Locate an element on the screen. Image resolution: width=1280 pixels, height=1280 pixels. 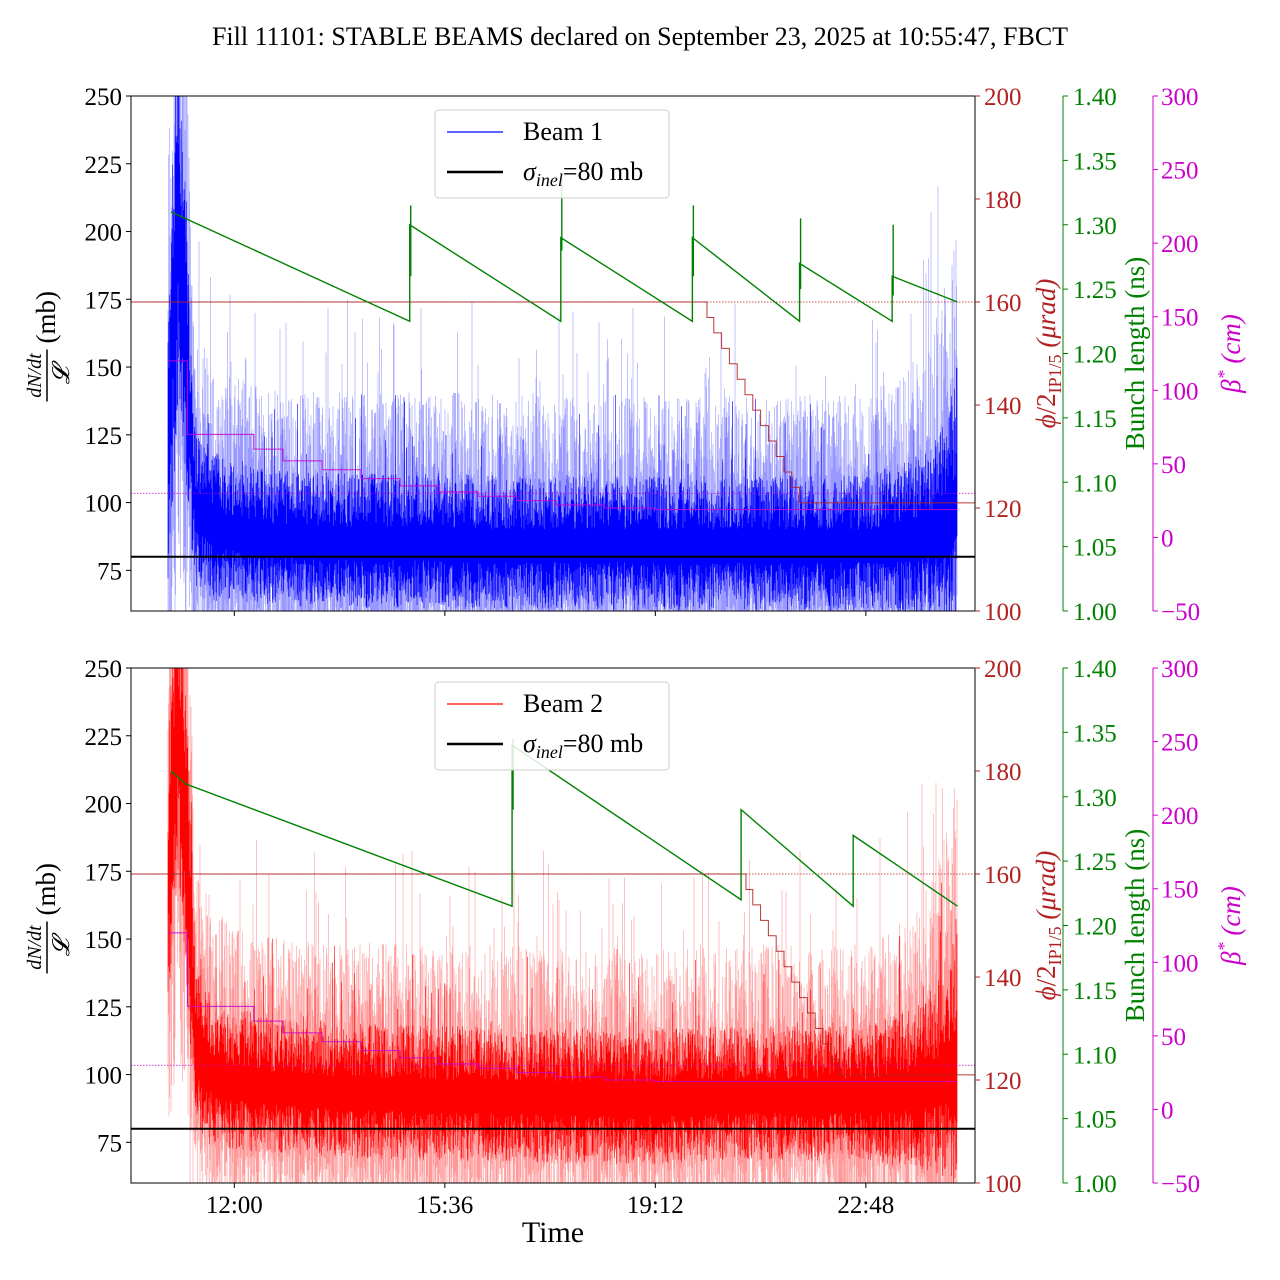
x-axis-tick-label: 22:48 is located at coordinates (865, 1205).